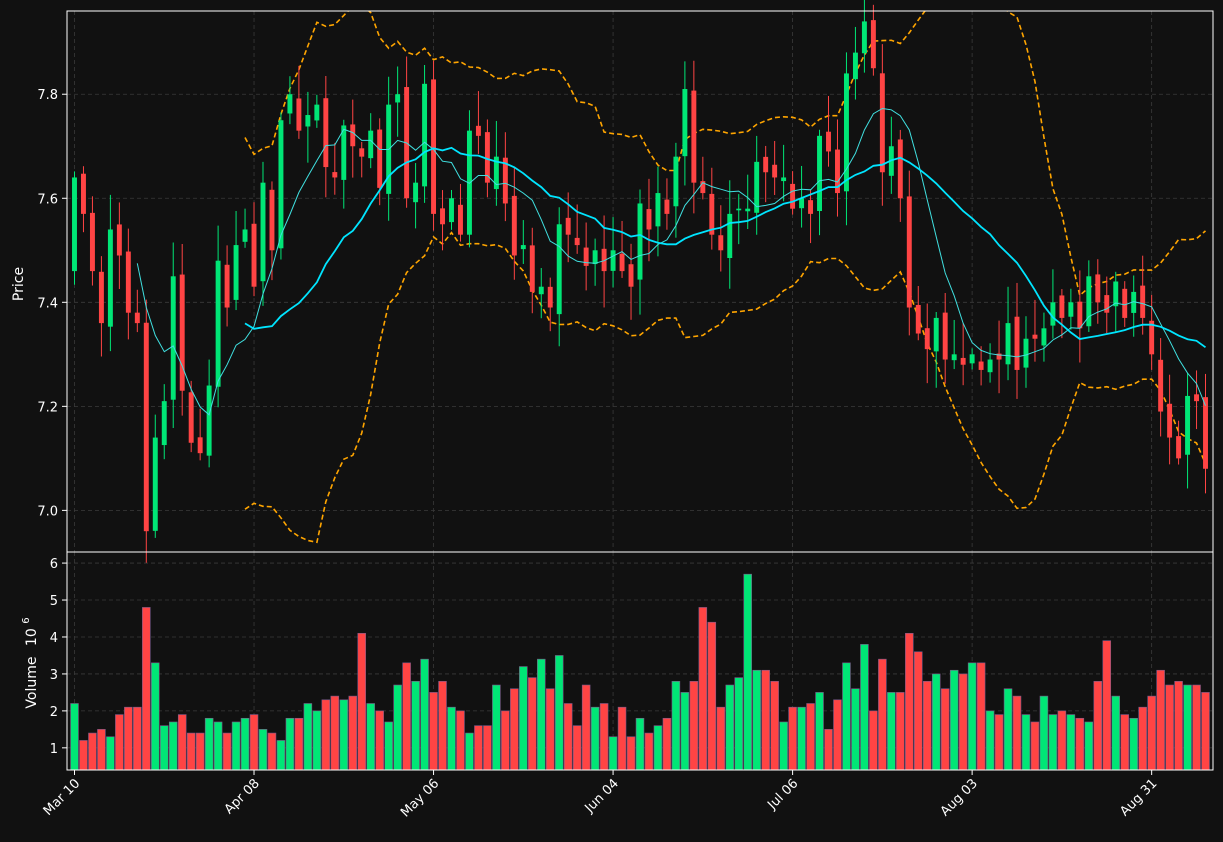 This screenshot has height=842, width=1223. I want to click on volume-axis-label: Volume, so click(32, 683).